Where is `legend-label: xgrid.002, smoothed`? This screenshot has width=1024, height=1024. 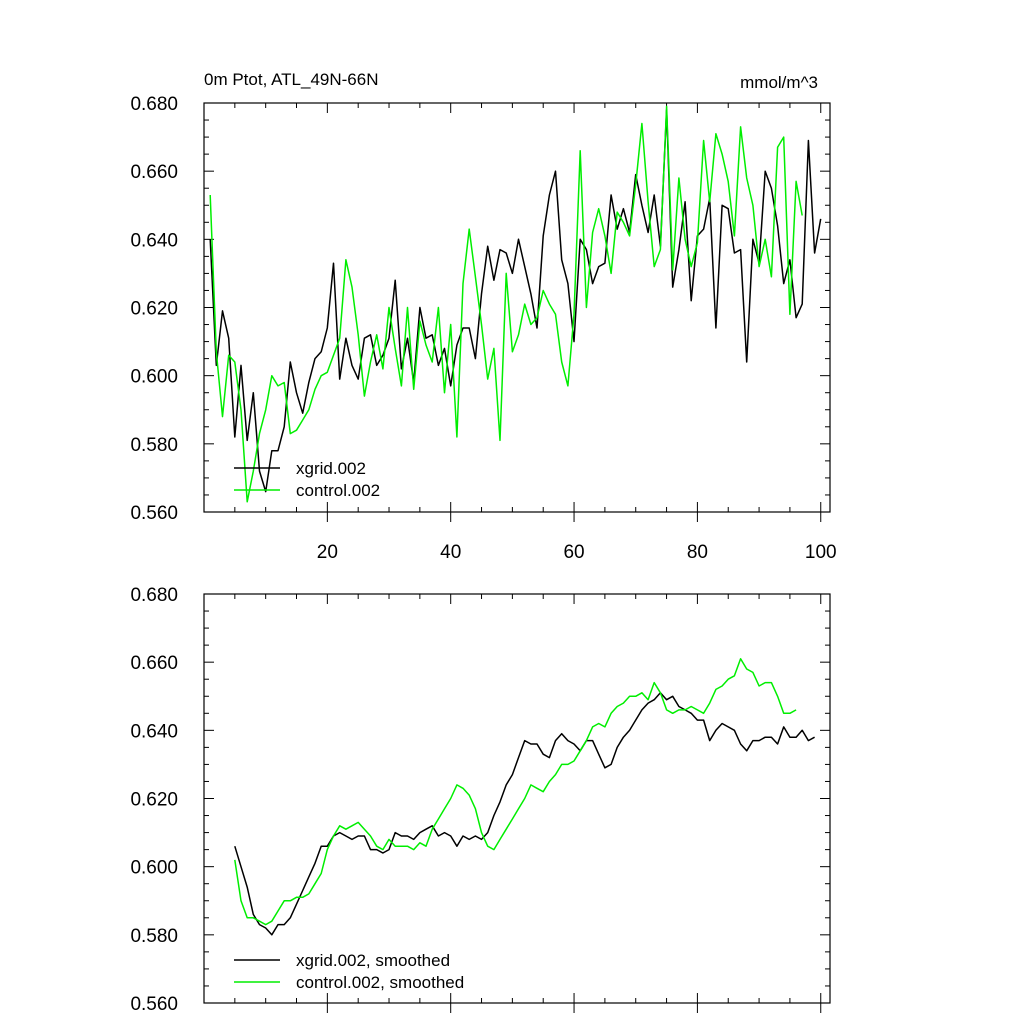 legend-label: xgrid.002, smoothed is located at coordinates (373, 960).